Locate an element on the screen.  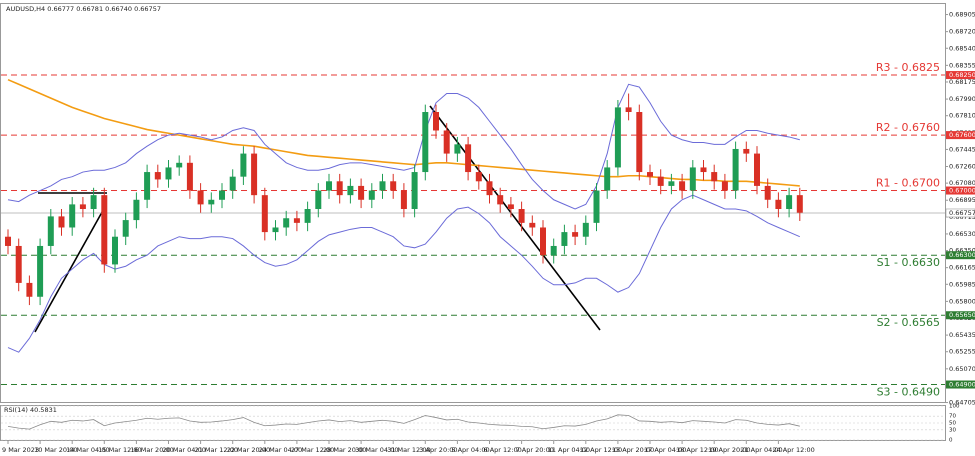
y-tick-label: 0.66895 is located at coordinates (962, 200).